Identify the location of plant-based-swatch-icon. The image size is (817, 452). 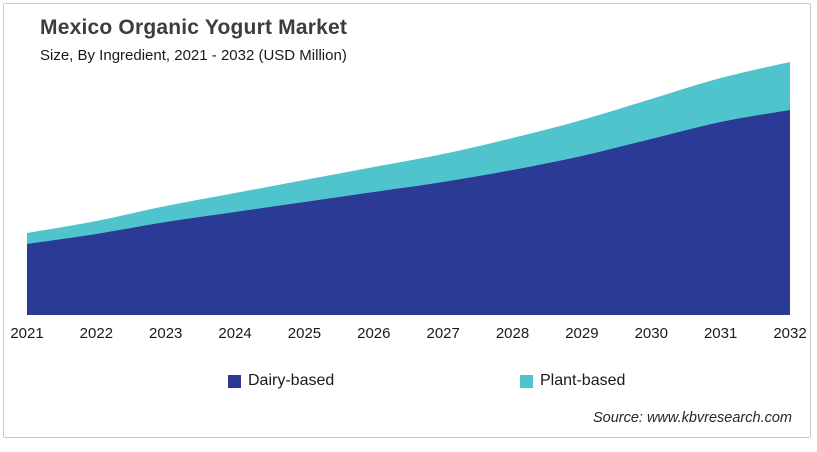
(526, 381).